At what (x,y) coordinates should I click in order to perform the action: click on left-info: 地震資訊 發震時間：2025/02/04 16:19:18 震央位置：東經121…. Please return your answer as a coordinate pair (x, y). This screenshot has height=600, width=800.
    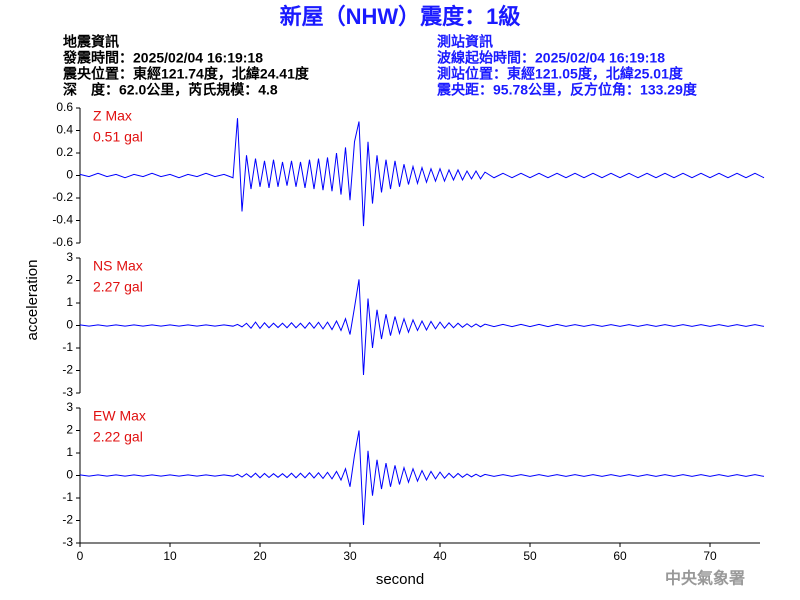
    Looking at the image, I should click on (186, 66).